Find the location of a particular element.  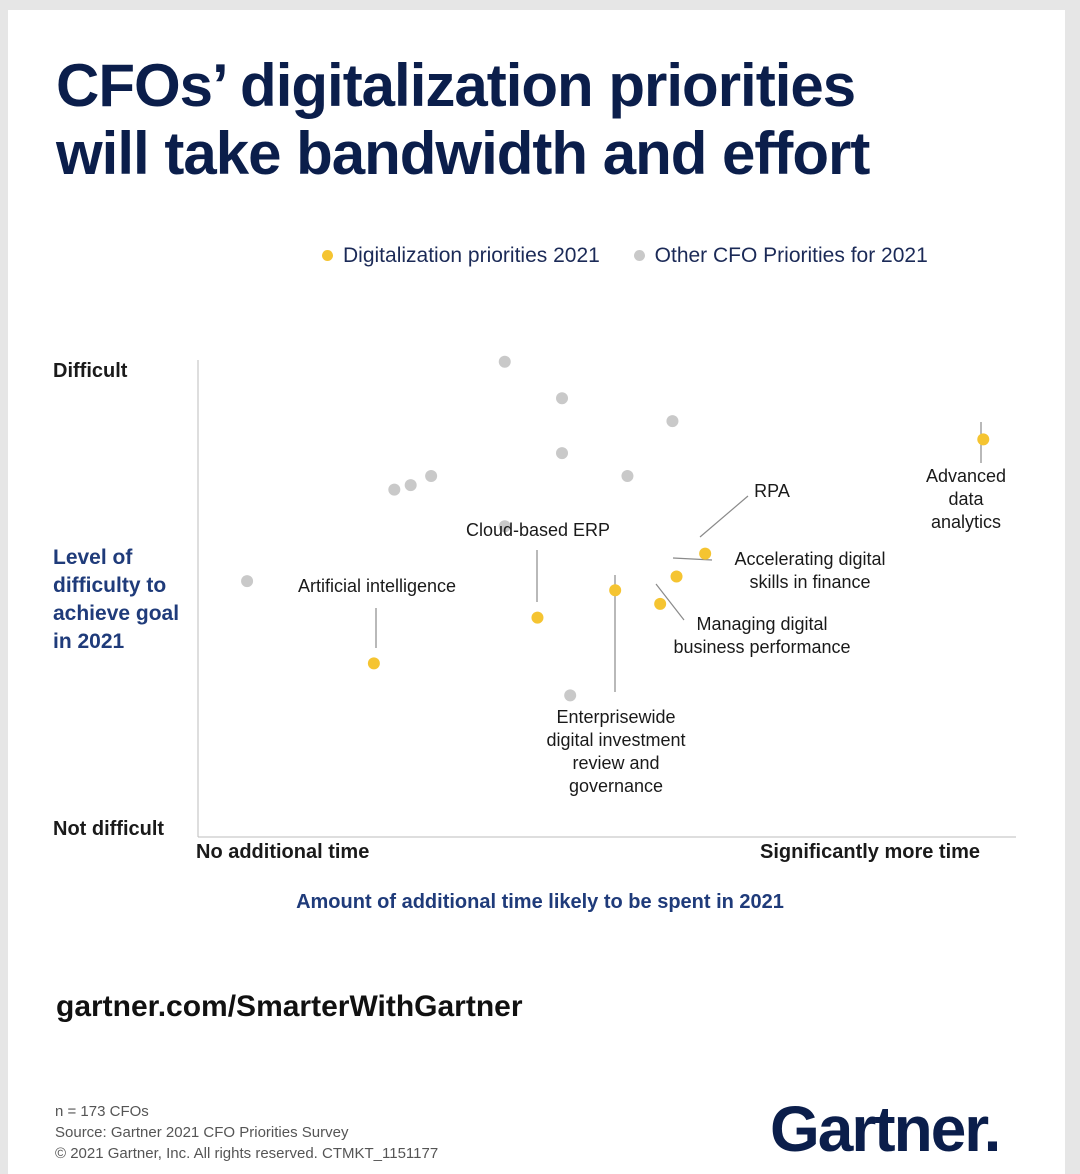

digital-point-managing-digital-business-performance is located at coordinates (660, 603).